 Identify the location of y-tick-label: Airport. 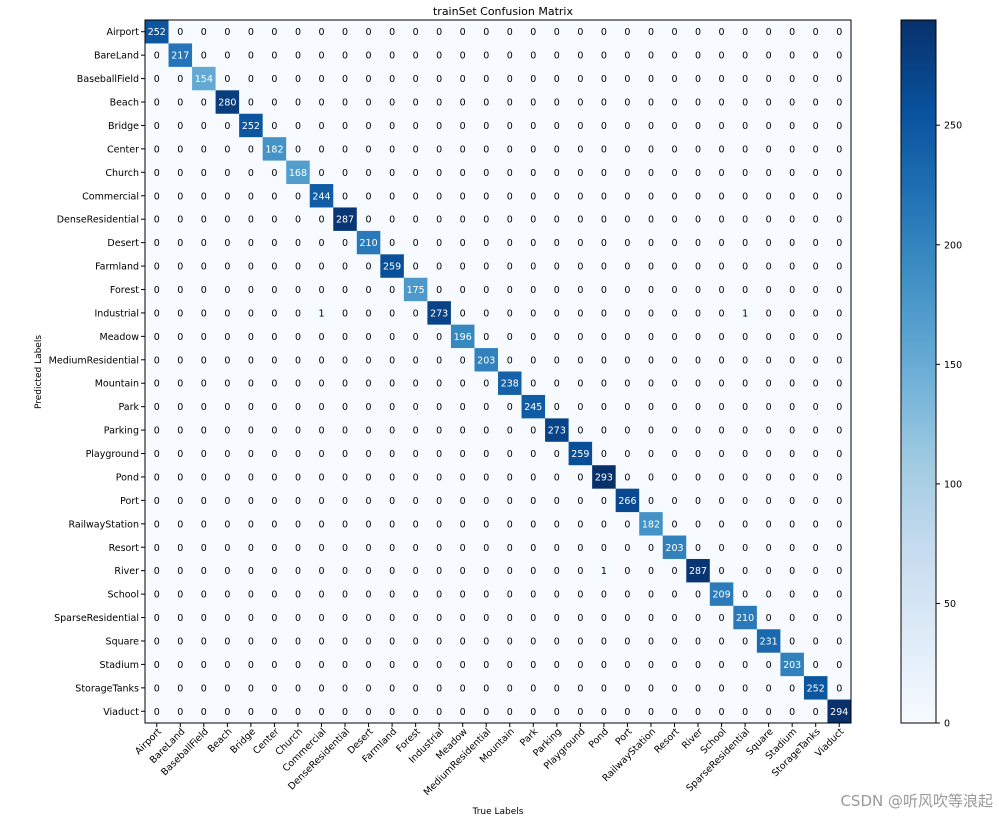
(122, 32).